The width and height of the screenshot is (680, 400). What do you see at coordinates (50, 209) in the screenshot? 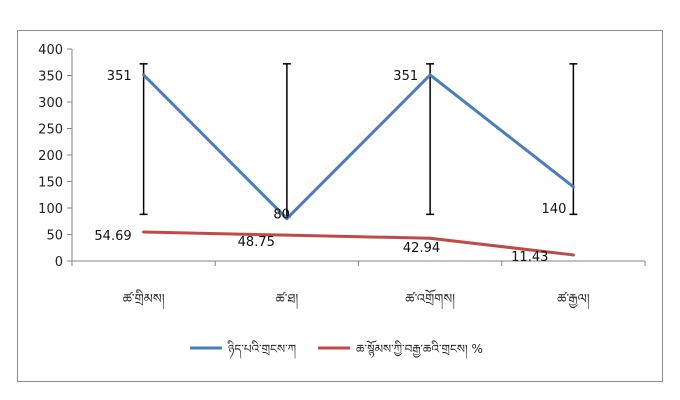
I see `y-tick-label: 100` at bounding box center [50, 209].